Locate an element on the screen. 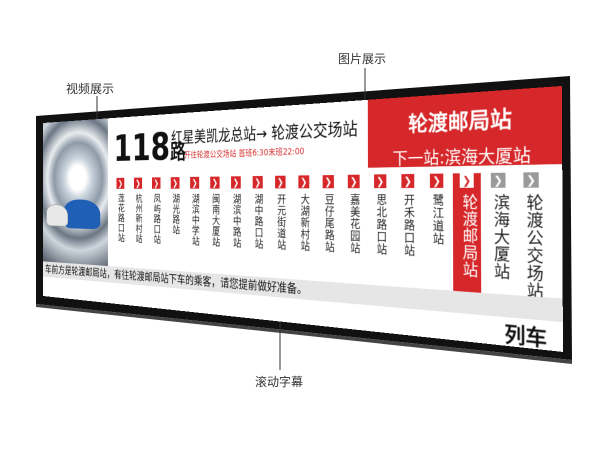  stop-name: 开禾路口站 is located at coordinates (408, 225).